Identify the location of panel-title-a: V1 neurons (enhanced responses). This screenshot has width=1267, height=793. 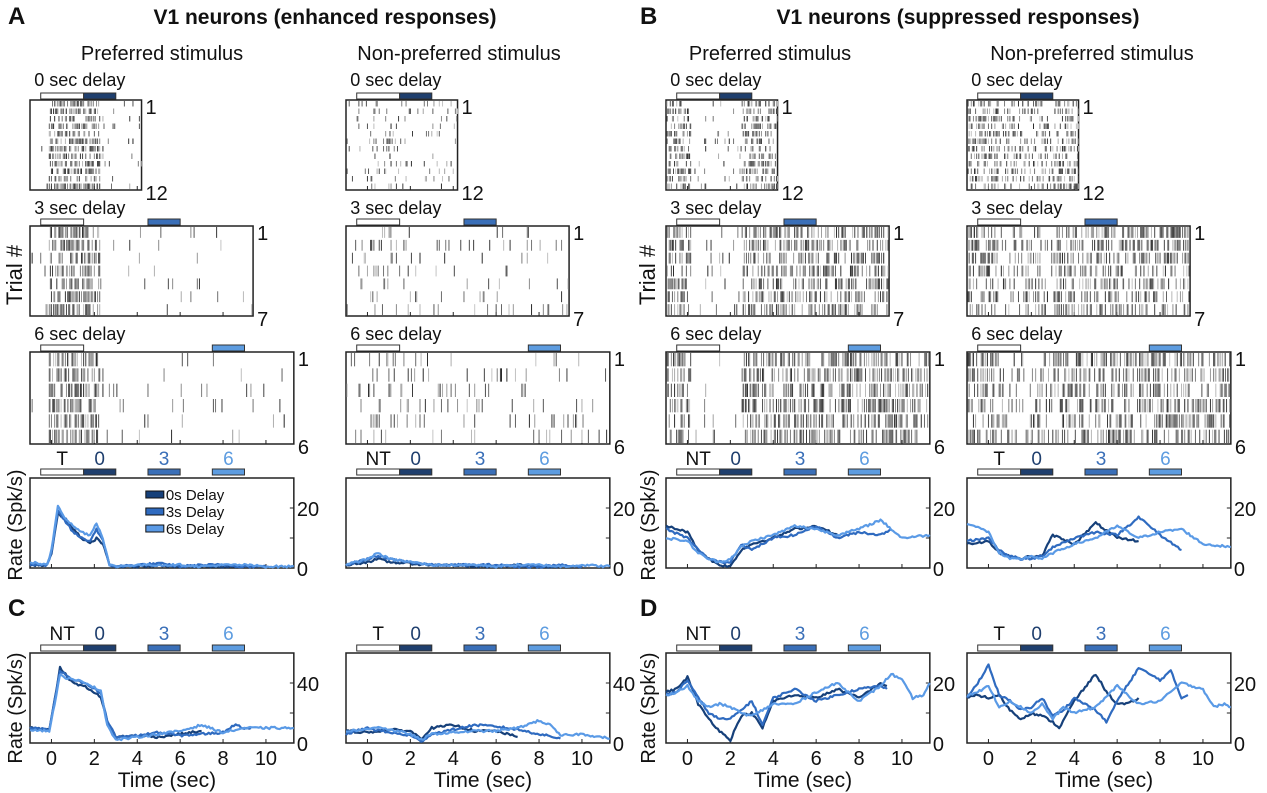
(324, 17).